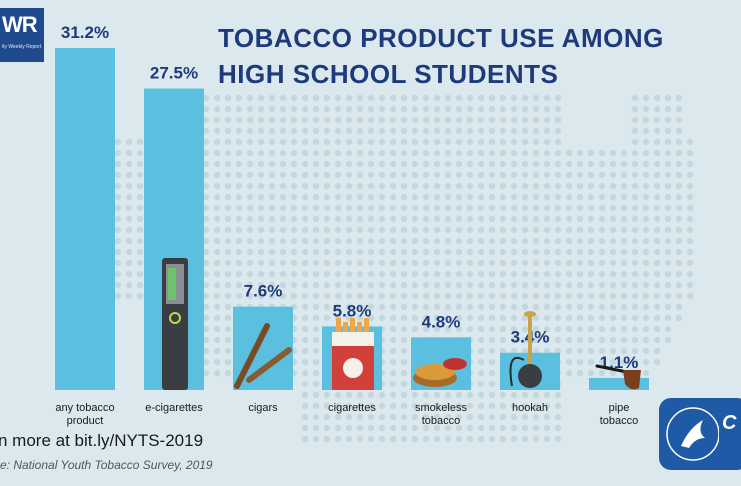 Image resolution: width=741 pixels, height=486 pixels. What do you see at coordinates (441, 421) in the screenshot?
I see `category-label: tobacco` at bounding box center [441, 421].